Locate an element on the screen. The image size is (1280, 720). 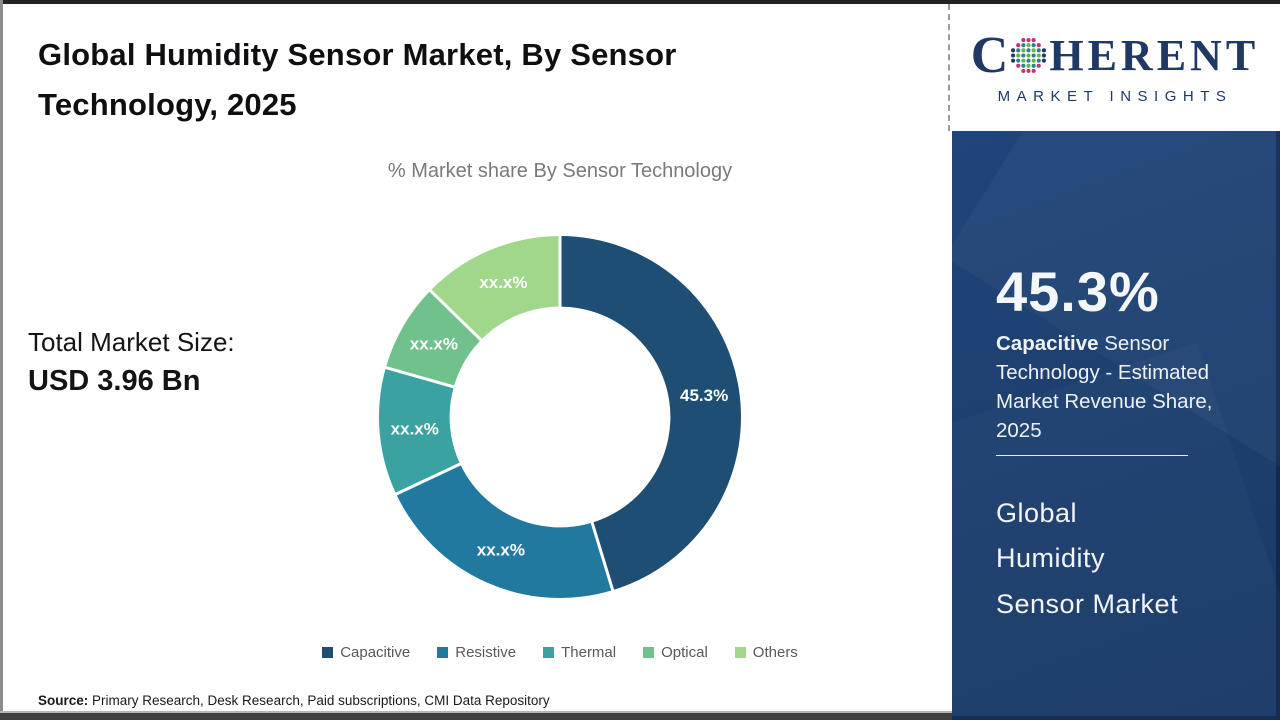
donut-label-optical: xx.x% is located at coordinates (434, 344).